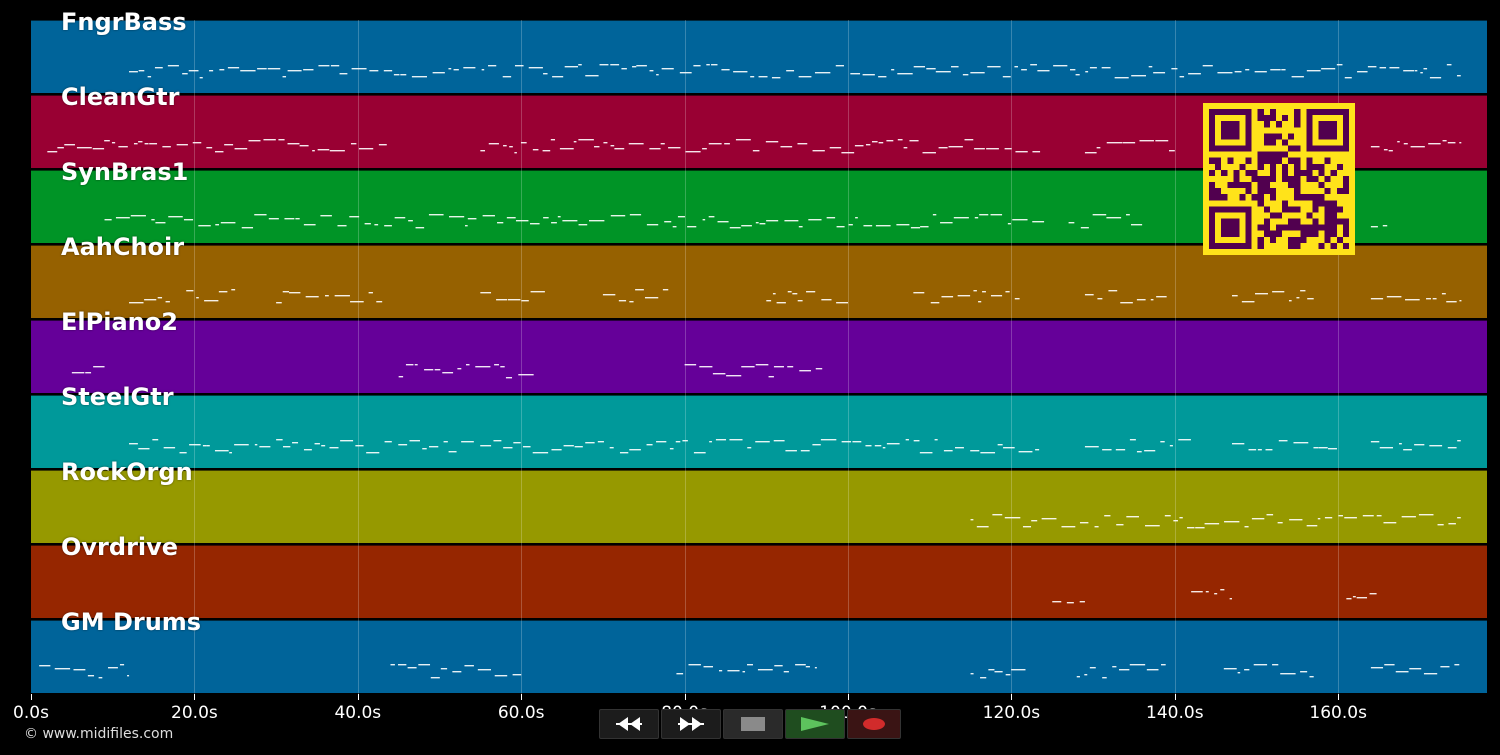 This screenshot has height=755, width=1500. I want to click on track-lane, so click(759, 506).